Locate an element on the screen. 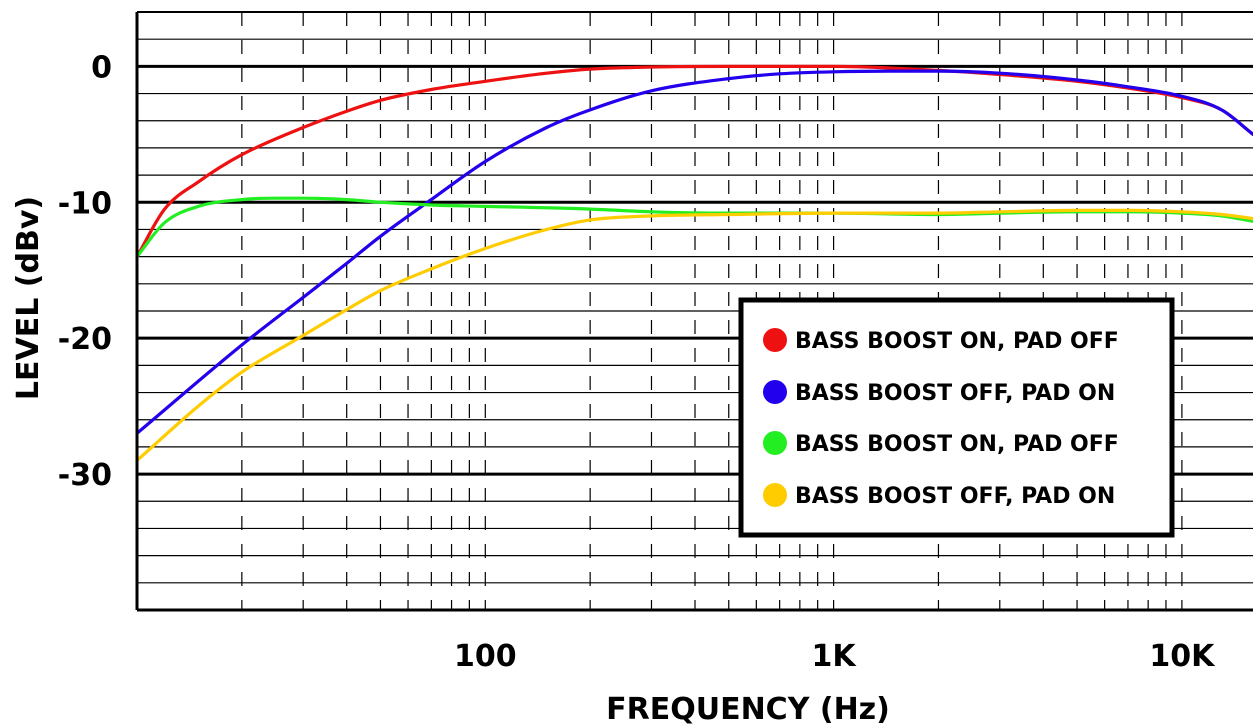 This screenshot has width=1253, height=725. x-tick-label: 100 is located at coordinates (485, 656).